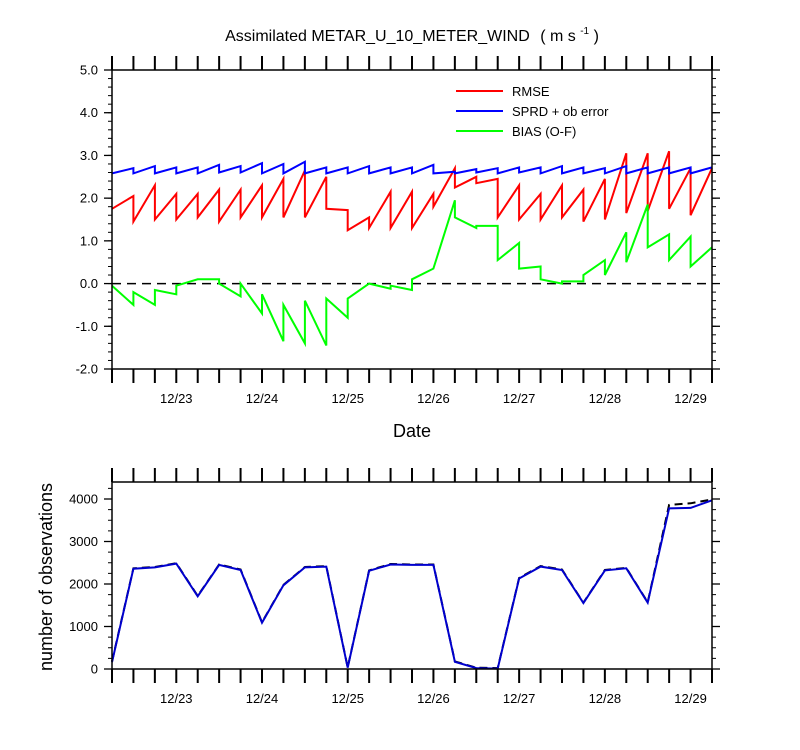 The image size is (800, 750). I want to click on y-tick-label: -2.0, so click(87, 369).